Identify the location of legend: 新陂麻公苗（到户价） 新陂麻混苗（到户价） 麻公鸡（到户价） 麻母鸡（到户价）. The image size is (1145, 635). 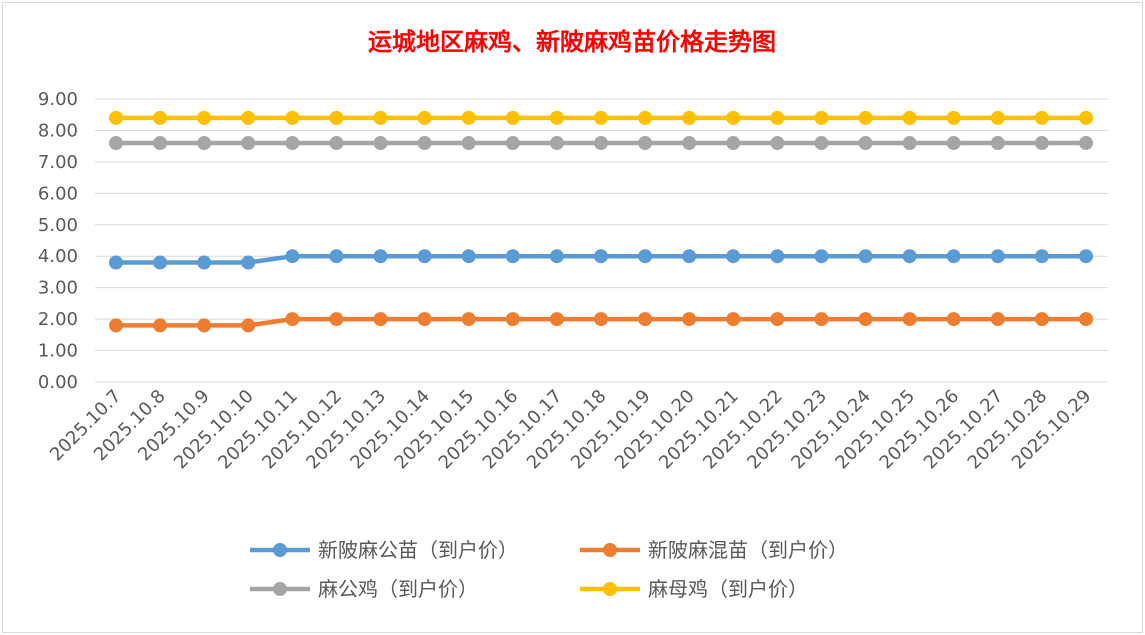
(549, 569).